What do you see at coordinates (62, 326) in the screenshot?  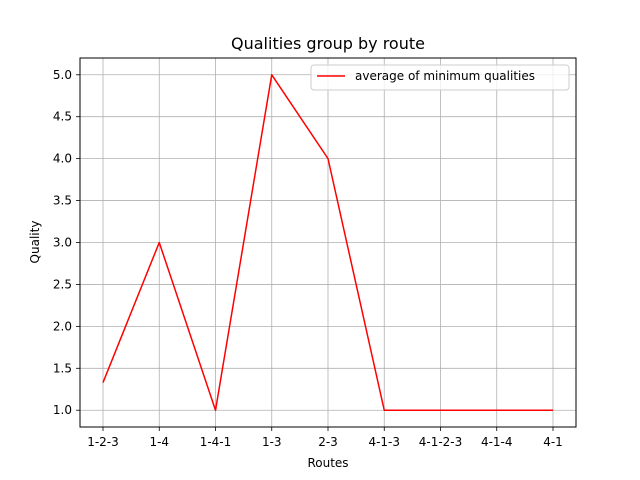 I see `y-tick-label: 2.0` at bounding box center [62, 326].